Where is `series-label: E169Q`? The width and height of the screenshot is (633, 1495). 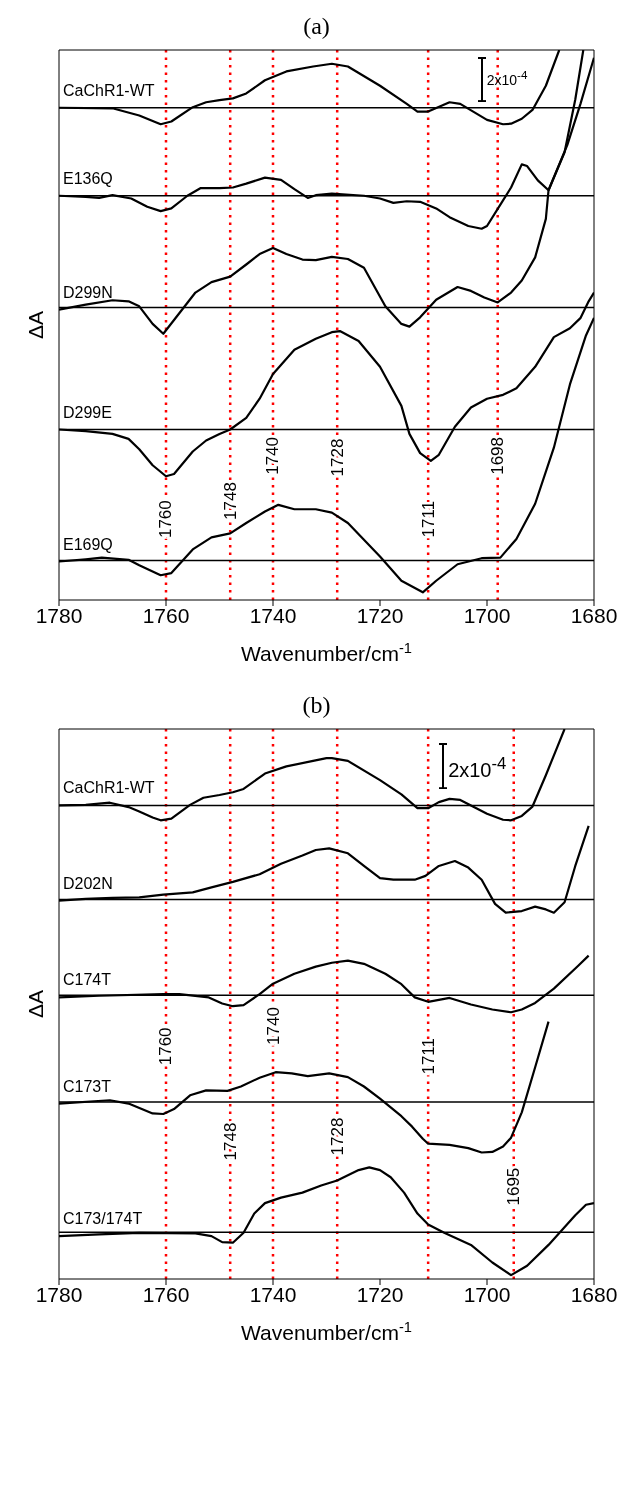
series-label: E169Q is located at coordinates (88, 544).